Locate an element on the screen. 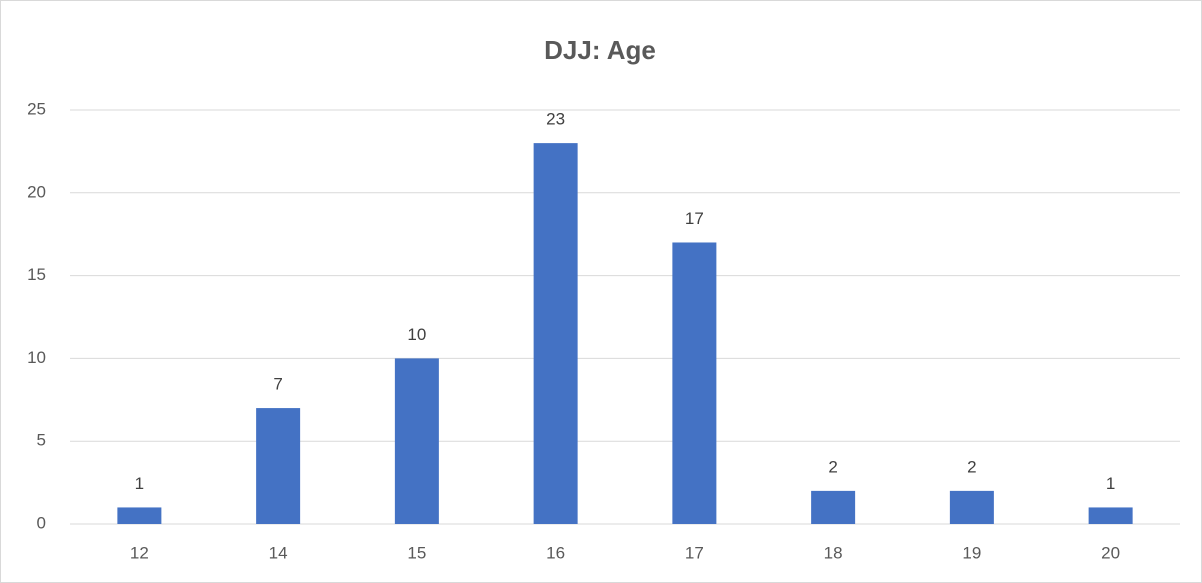 The width and height of the screenshot is (1202, 583). x-tick-label: 12 is located at coordinates (139, 552).